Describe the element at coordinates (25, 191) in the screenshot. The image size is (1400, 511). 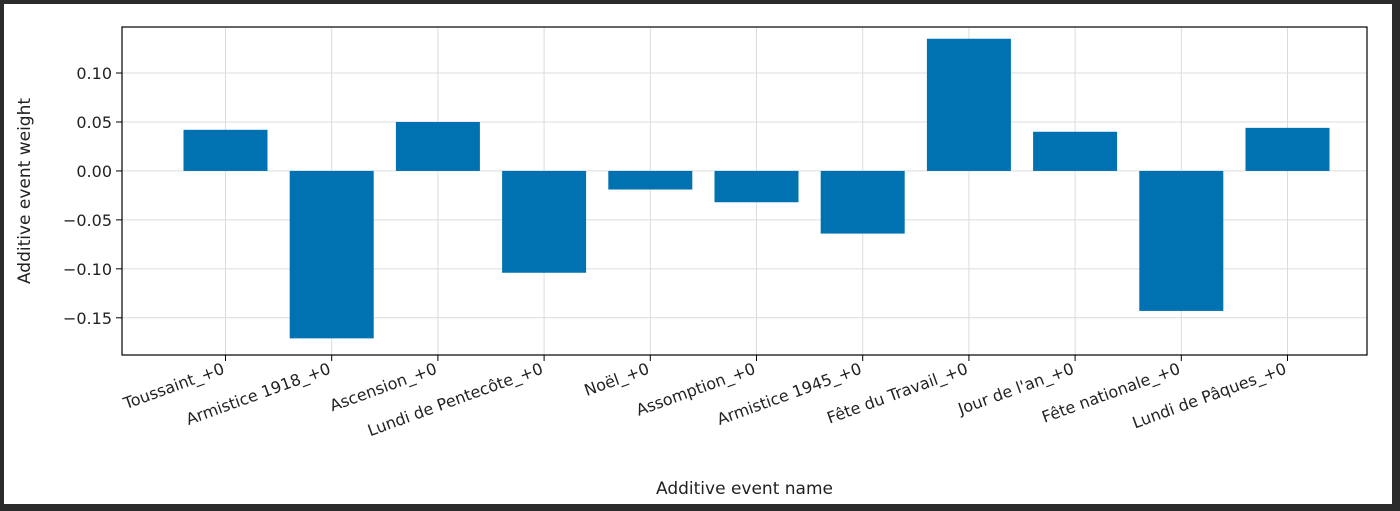
I see `y-axis-label: Additive event weight` at that location.